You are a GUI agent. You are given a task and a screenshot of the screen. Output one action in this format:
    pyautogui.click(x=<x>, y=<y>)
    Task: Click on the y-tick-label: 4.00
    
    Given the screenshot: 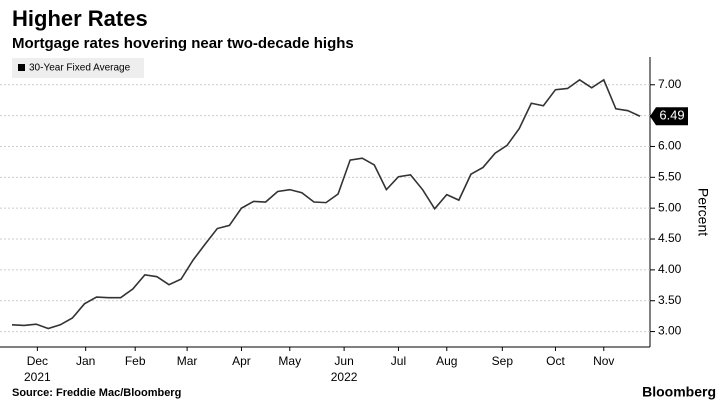 What is the action you would take?
    pyautogui.click(x=670, y=269)
    